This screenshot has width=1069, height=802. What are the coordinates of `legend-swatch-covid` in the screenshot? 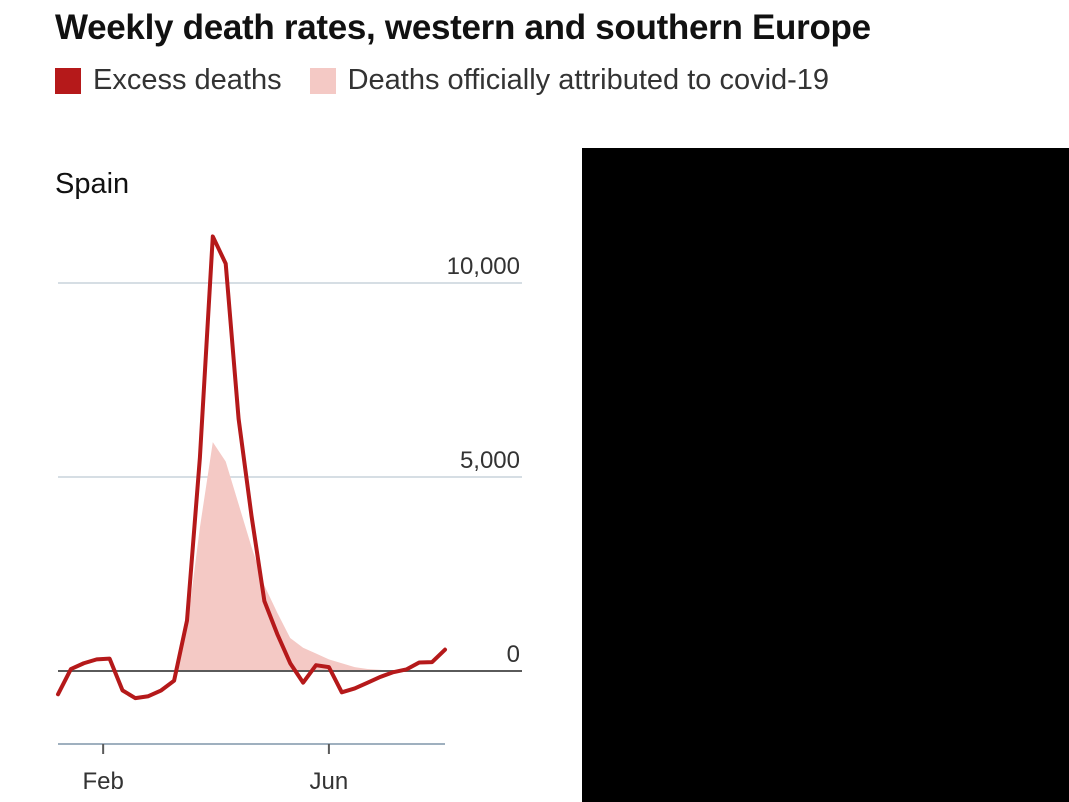 It's located at (322, 80).